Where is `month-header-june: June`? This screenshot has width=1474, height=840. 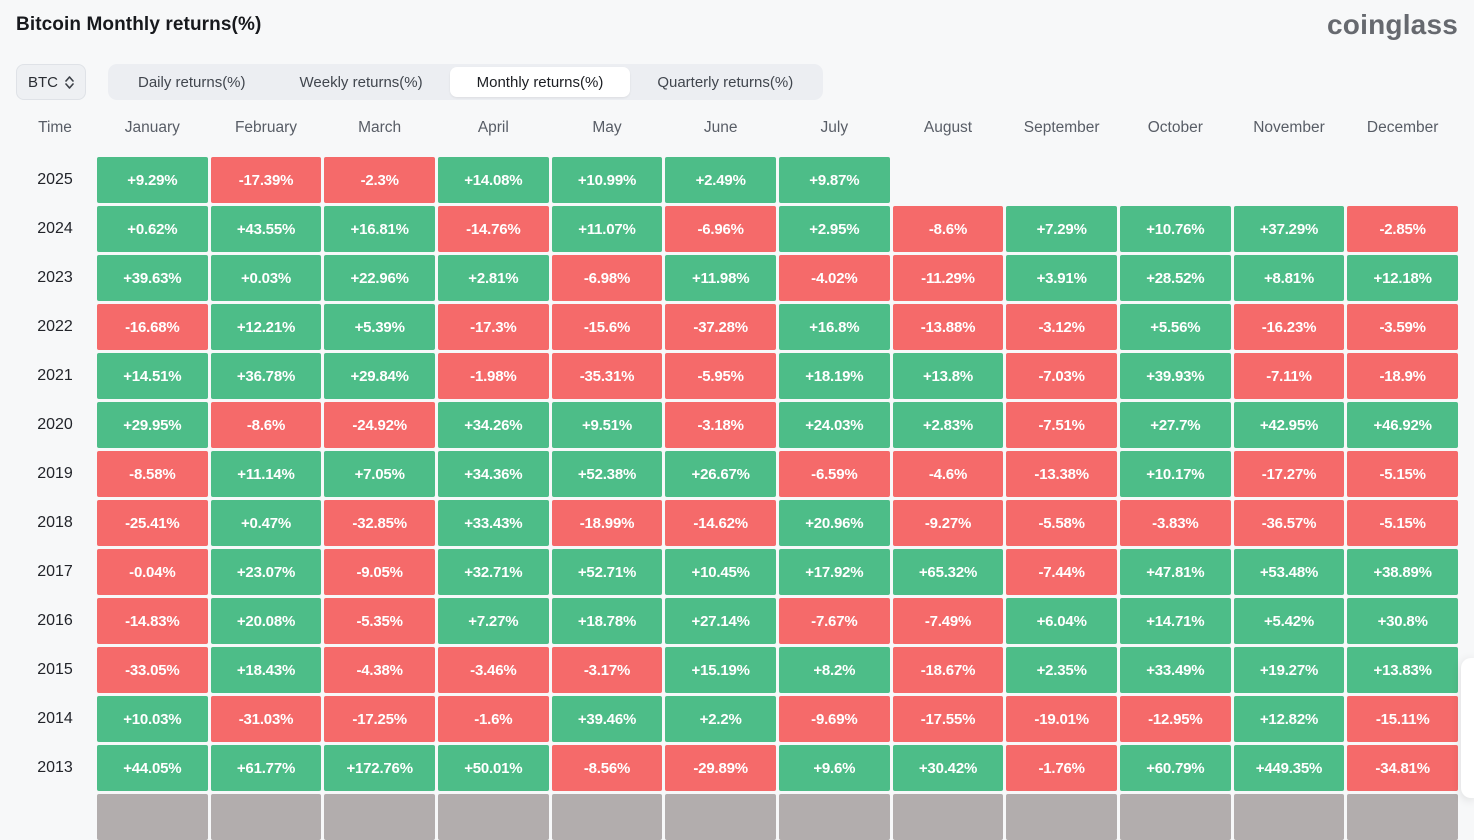 month-header-june: June is located at coordinates (720, 127).